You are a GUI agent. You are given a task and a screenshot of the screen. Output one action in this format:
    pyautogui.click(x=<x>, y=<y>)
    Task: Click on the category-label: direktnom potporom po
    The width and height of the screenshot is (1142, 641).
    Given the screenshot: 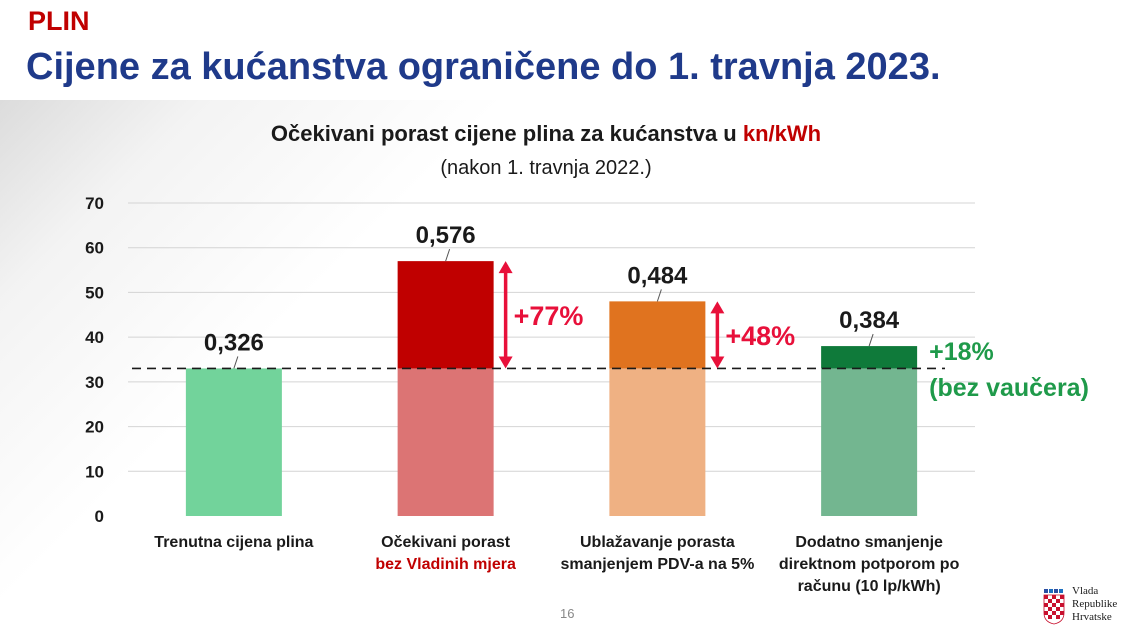 What is the action you would take?
    pyautogui.click(x=869, y=564)
    